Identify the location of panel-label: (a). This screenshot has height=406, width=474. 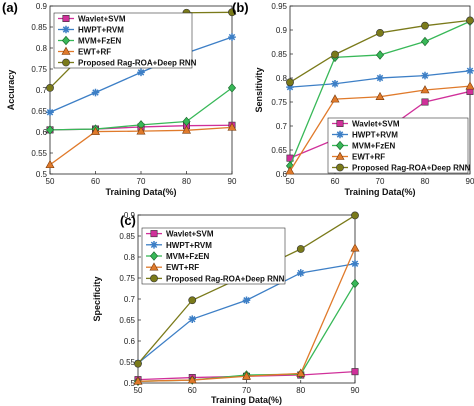
(10, 7).